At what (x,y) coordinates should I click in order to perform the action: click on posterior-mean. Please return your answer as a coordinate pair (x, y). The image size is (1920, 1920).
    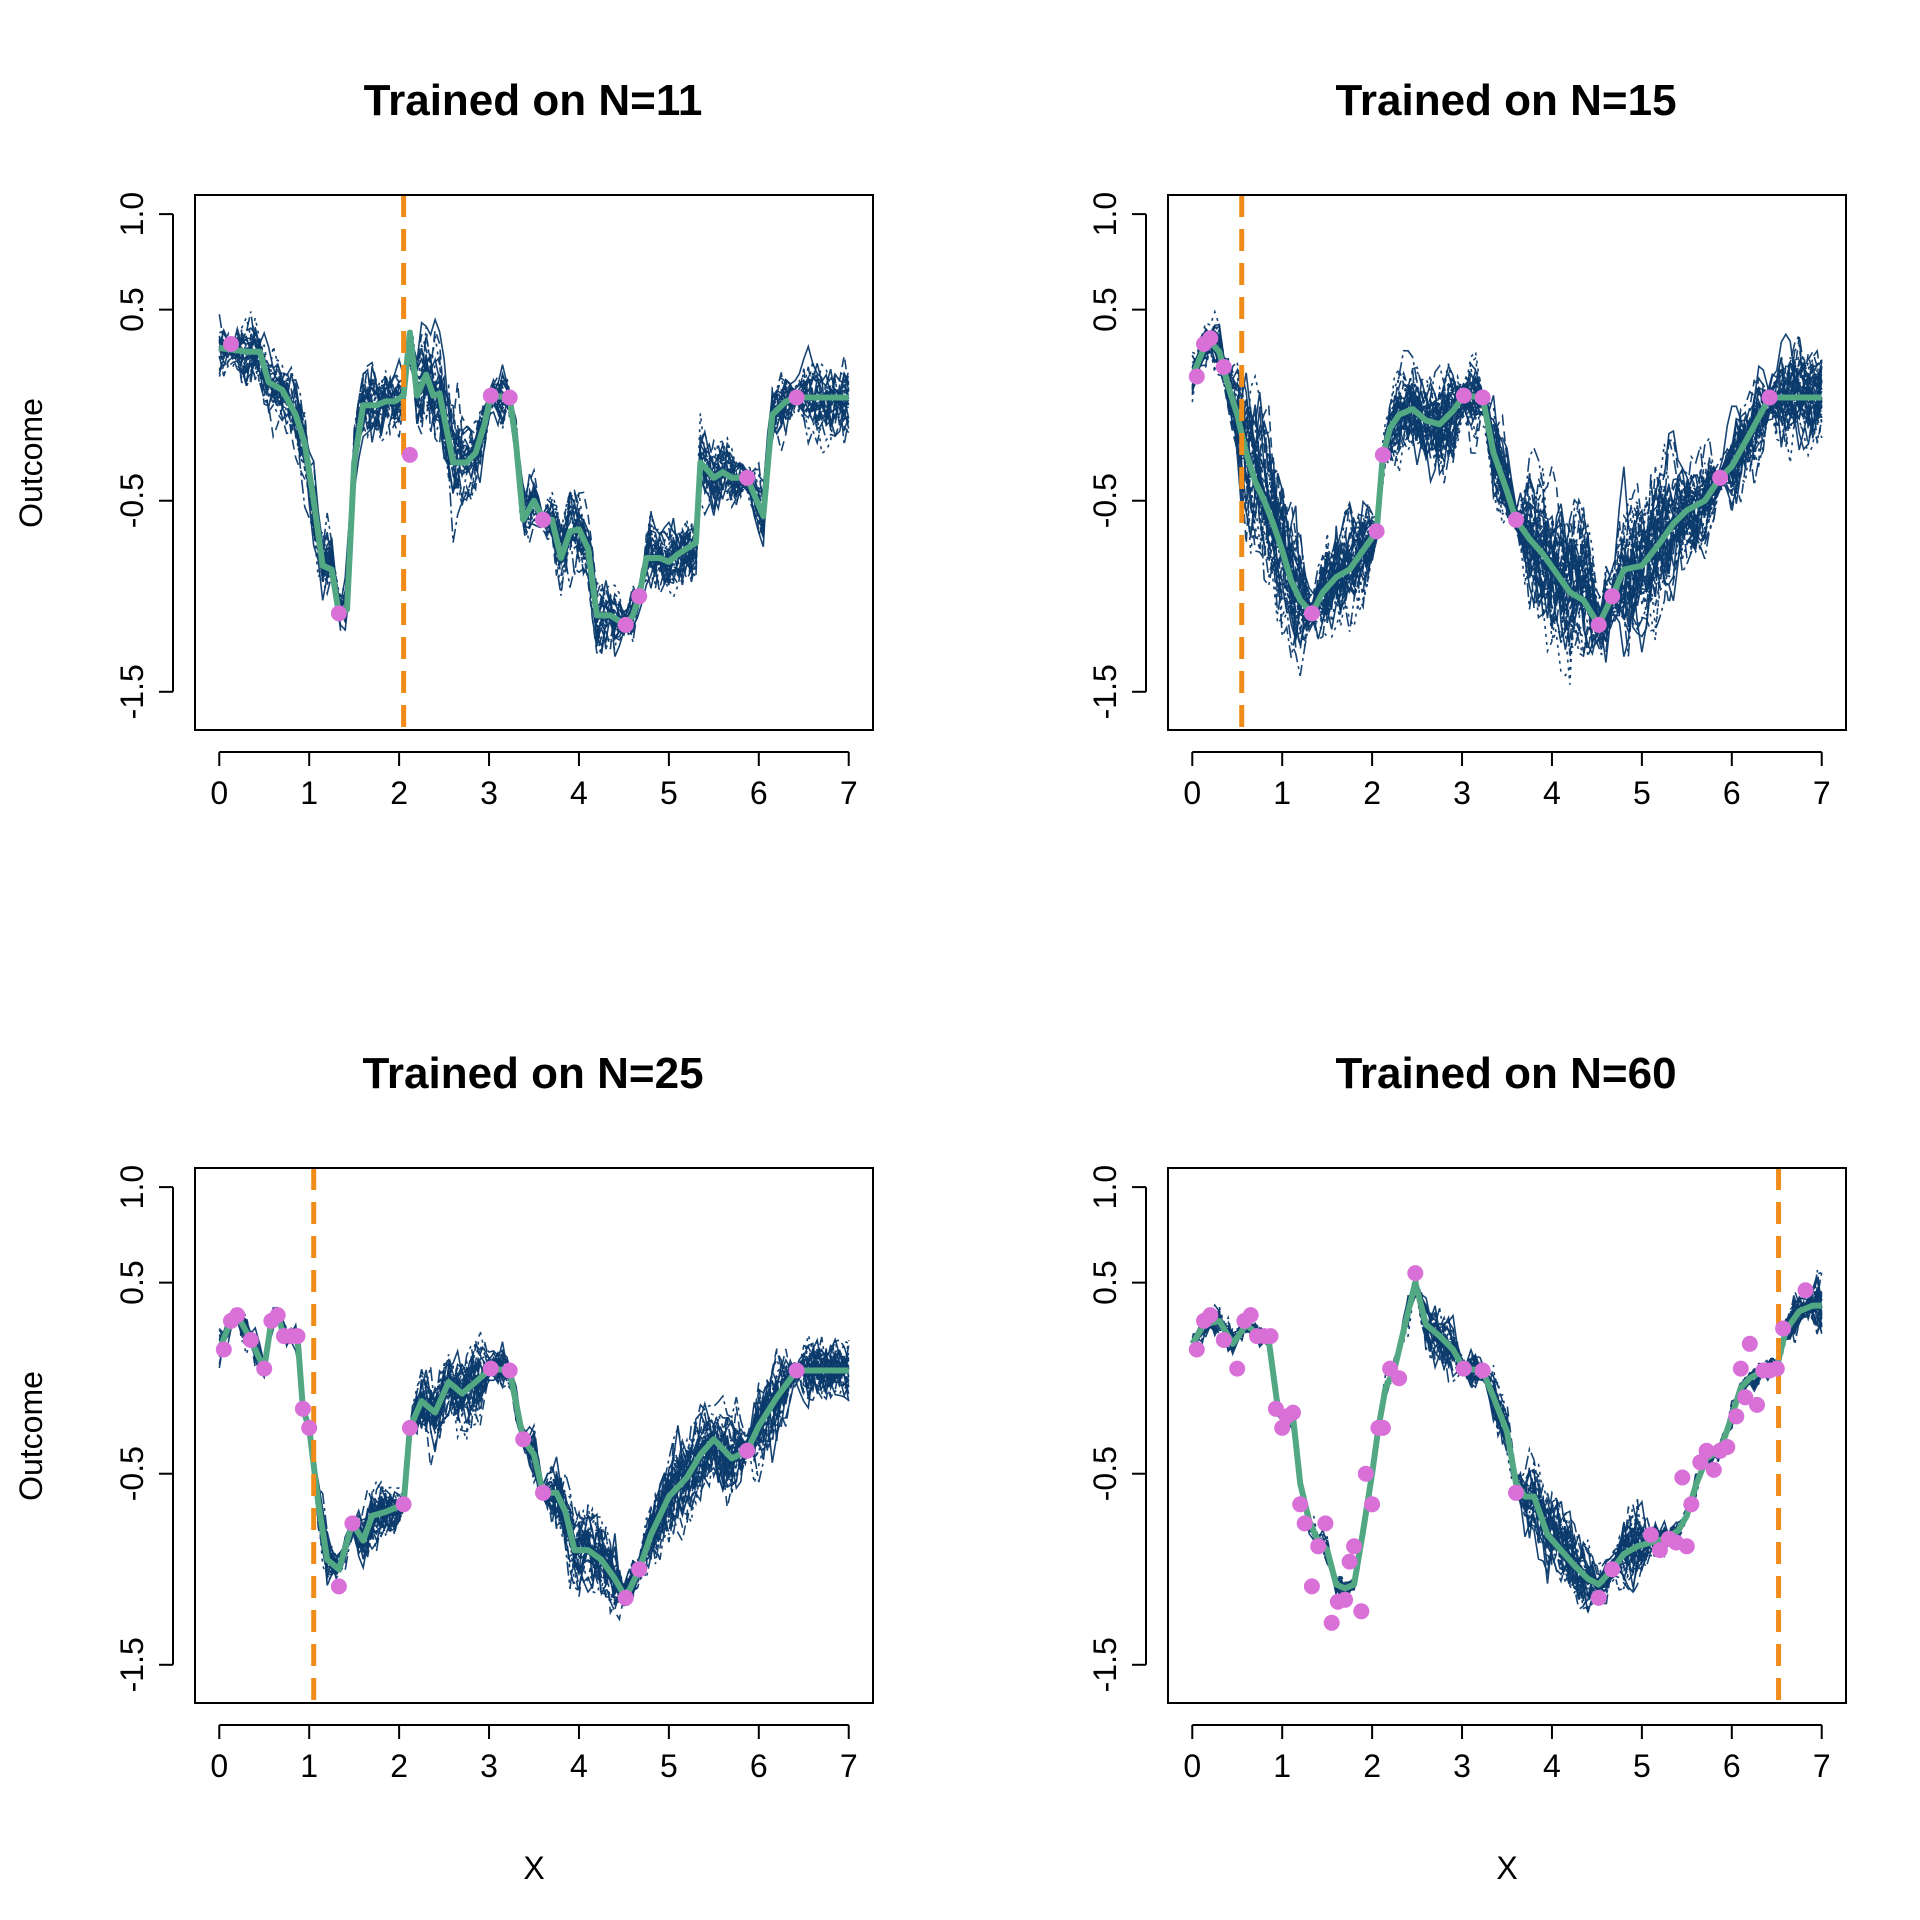
    Looking at the image, I should click on (1505, 483).